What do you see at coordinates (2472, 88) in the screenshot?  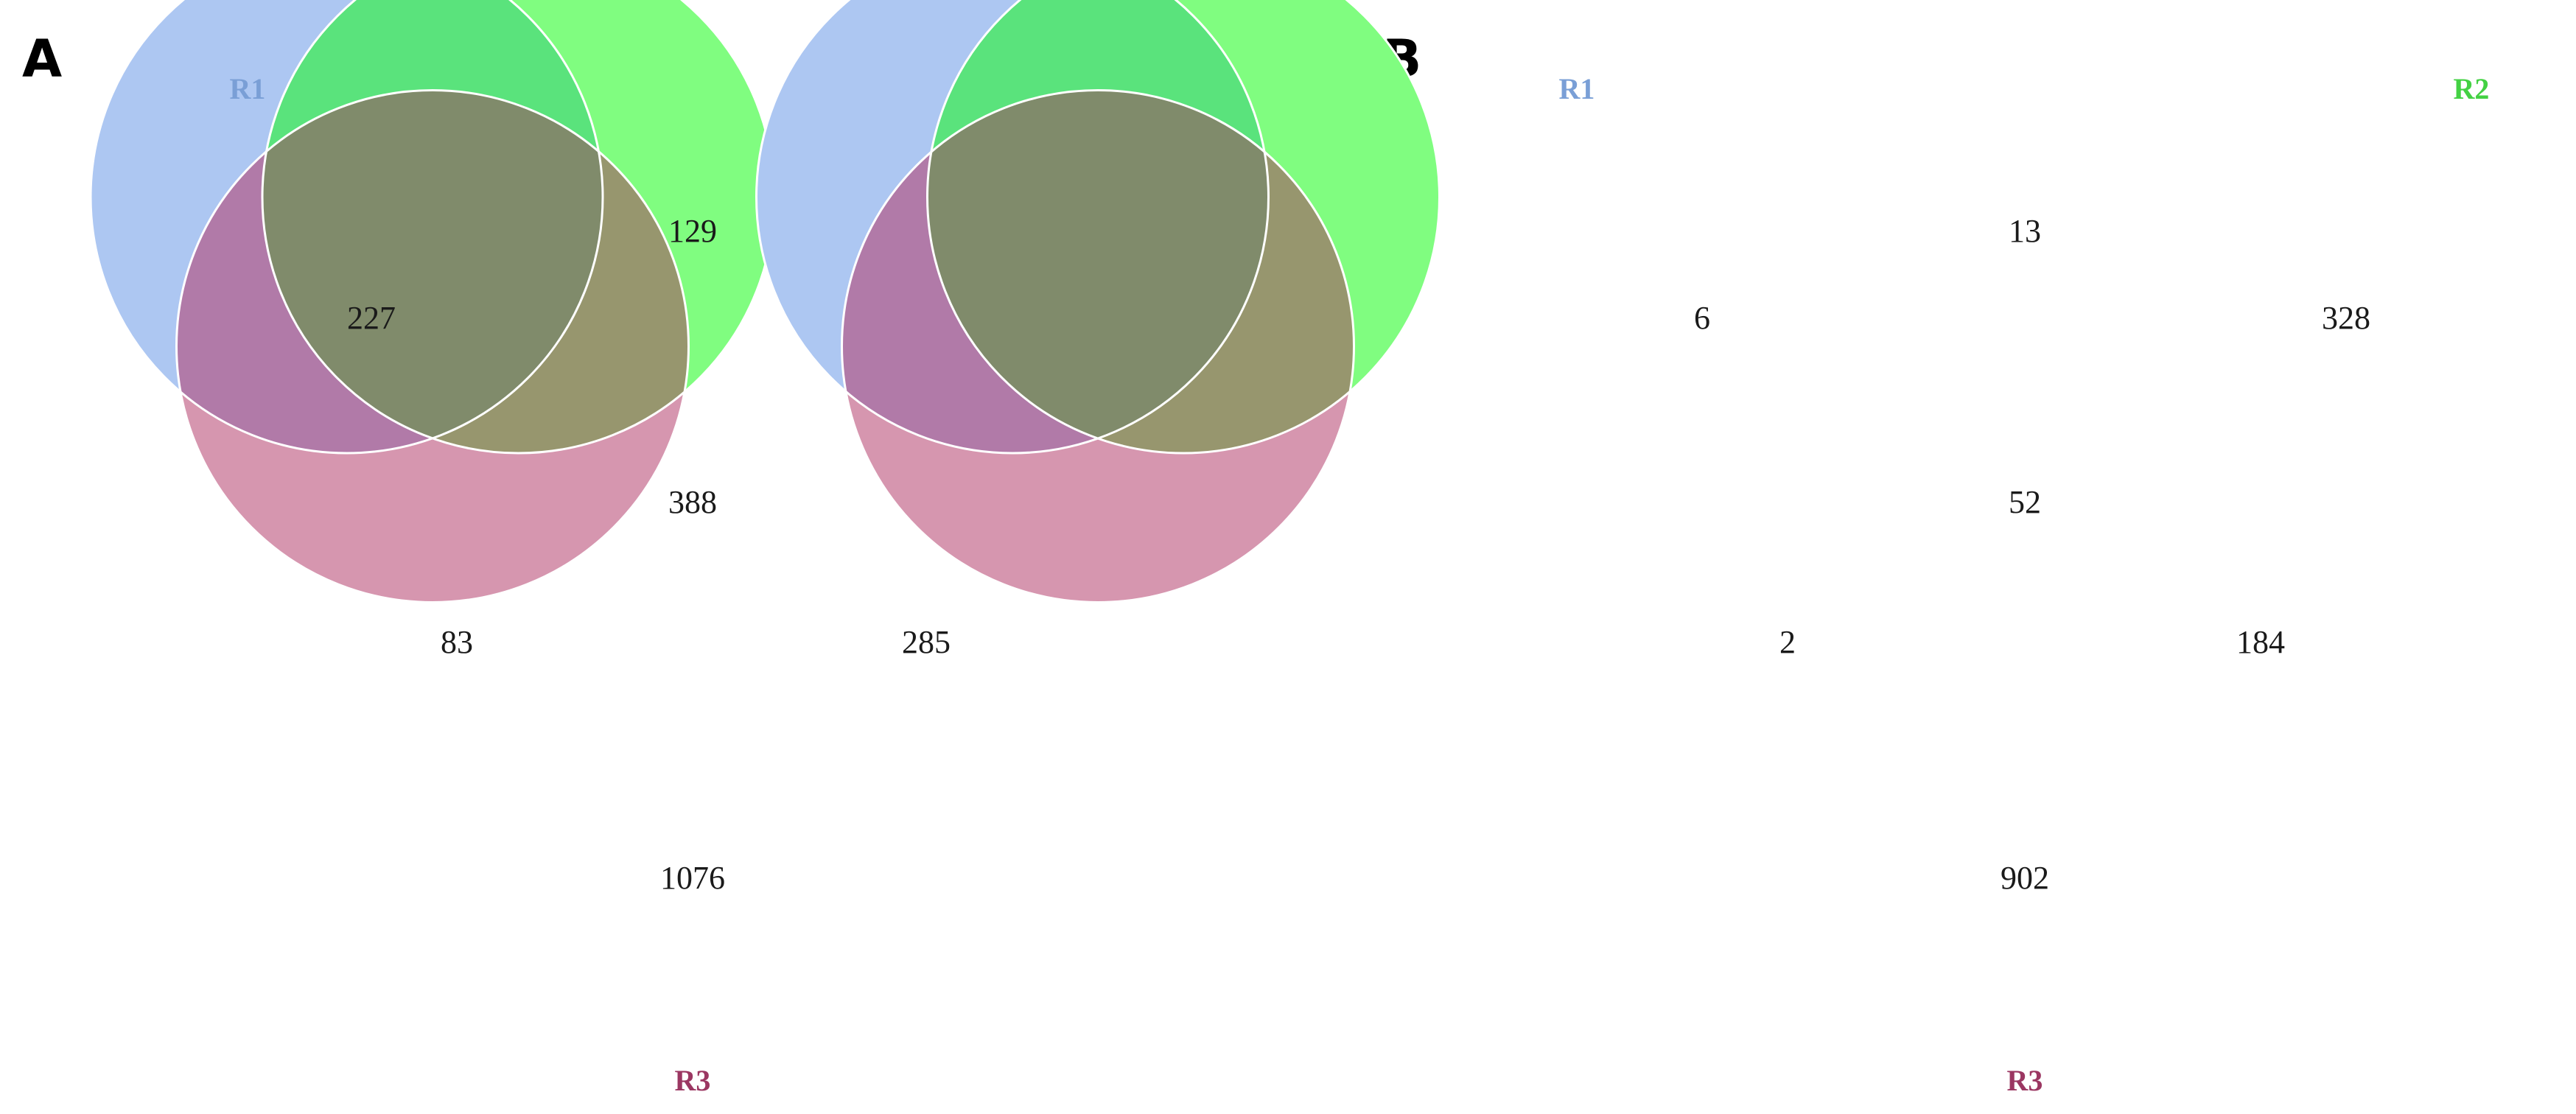 I see `set-label-r2: R2` at bounding box center [2472, 88].